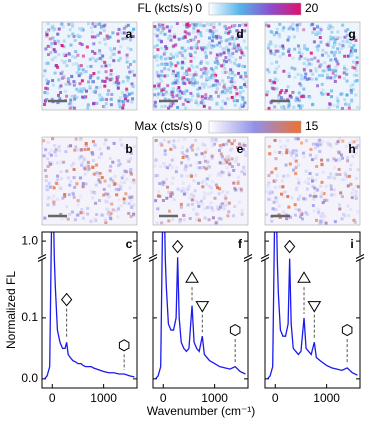  Describe the element at coordinates (66, 299) in the screenshot. I see `peak-marker` at that location.